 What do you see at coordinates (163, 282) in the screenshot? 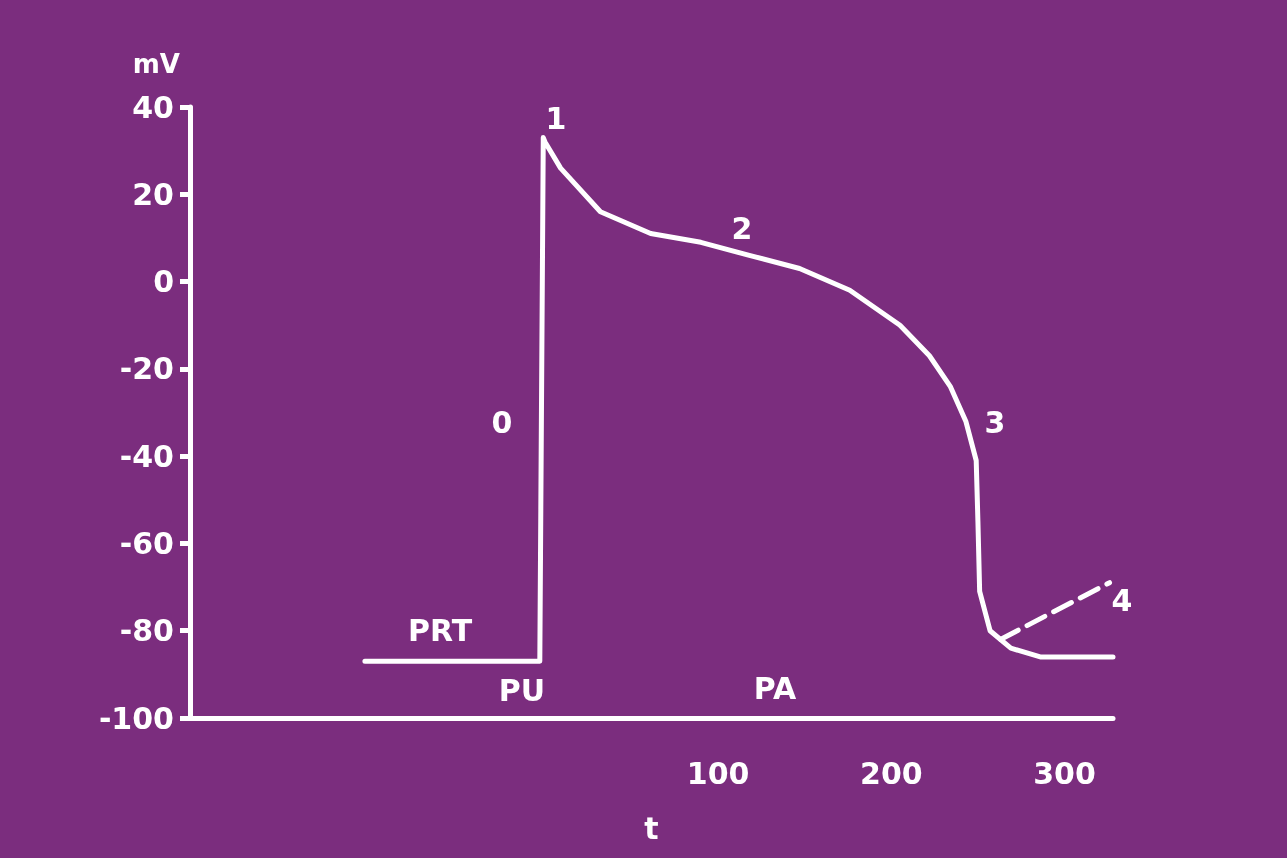
I see `y-tick-label: 0` at bounding box center [163, 282].